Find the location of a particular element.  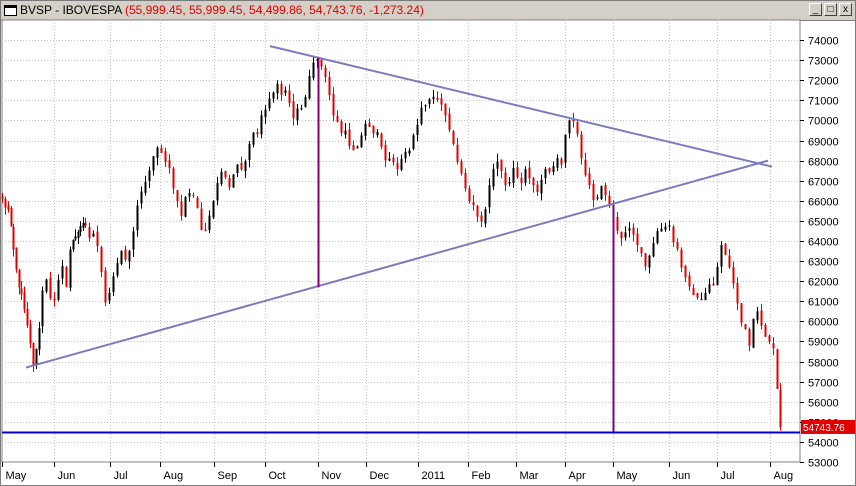

y-tick-label: 71000 is located at coordinates (823, 102).